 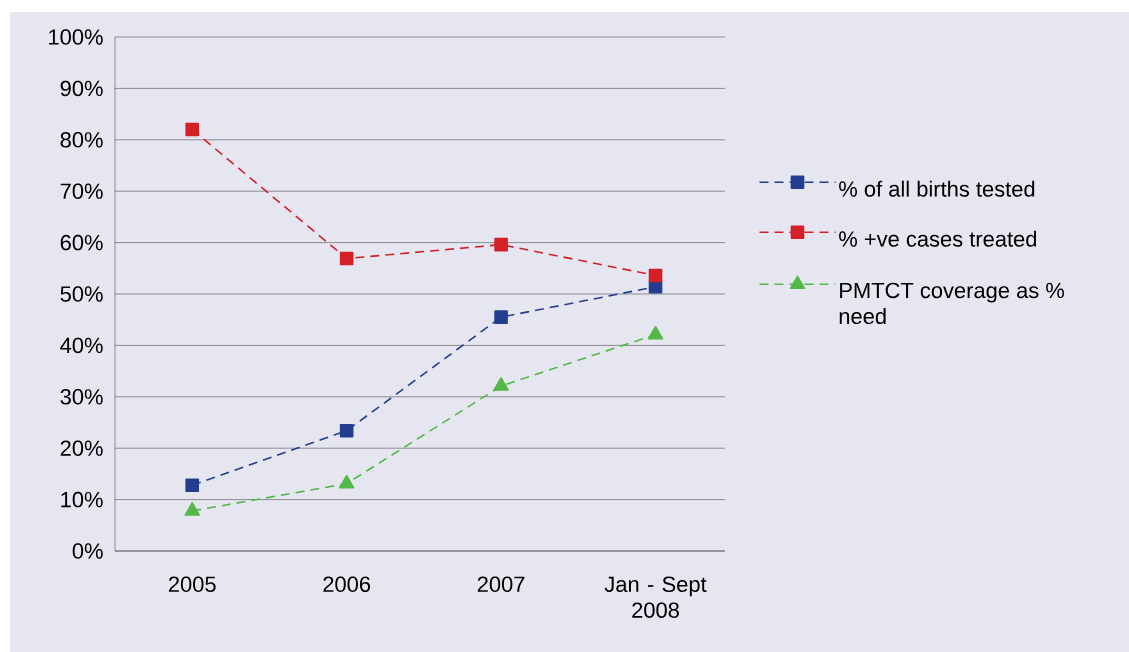 I want to click on y-tick-label: 80%, so click(x=81, y=140).